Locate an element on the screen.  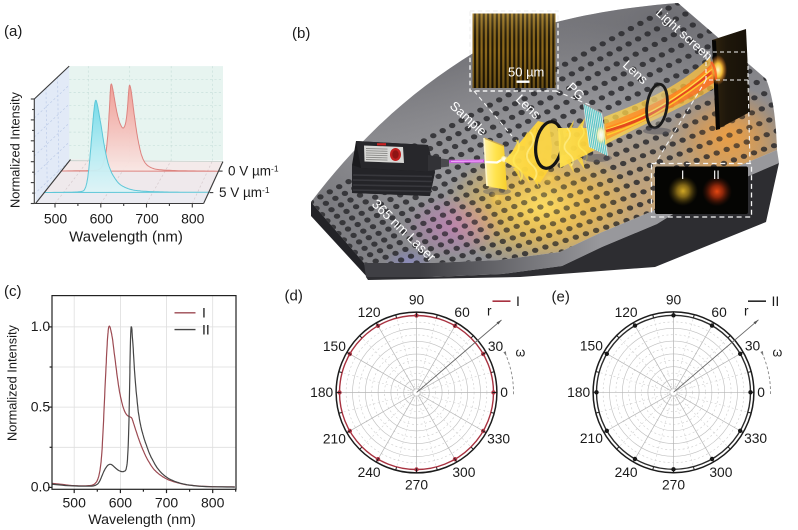
svg-text: 50 µm is located at coordinates (526, 72).